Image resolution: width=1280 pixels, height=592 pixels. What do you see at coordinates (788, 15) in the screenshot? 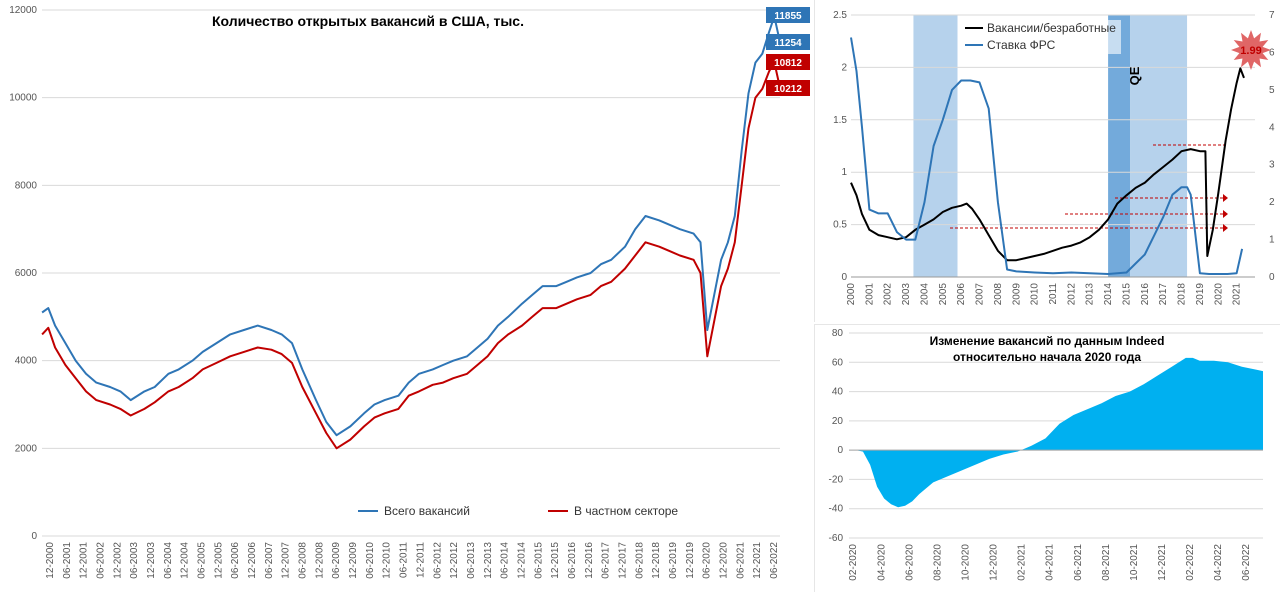
I see `value-callout: 11855` at bounding box center [788, 15].